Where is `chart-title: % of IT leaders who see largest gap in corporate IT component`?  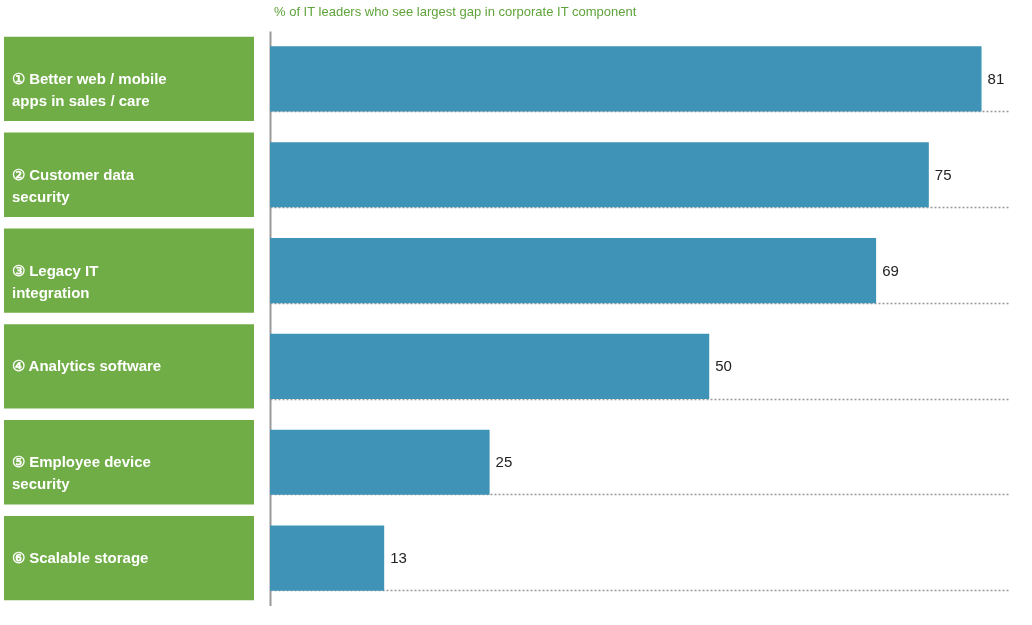 chart-title: % of IT leaders who see largest gap in corporate IT component is located at coordinates (455, 11).